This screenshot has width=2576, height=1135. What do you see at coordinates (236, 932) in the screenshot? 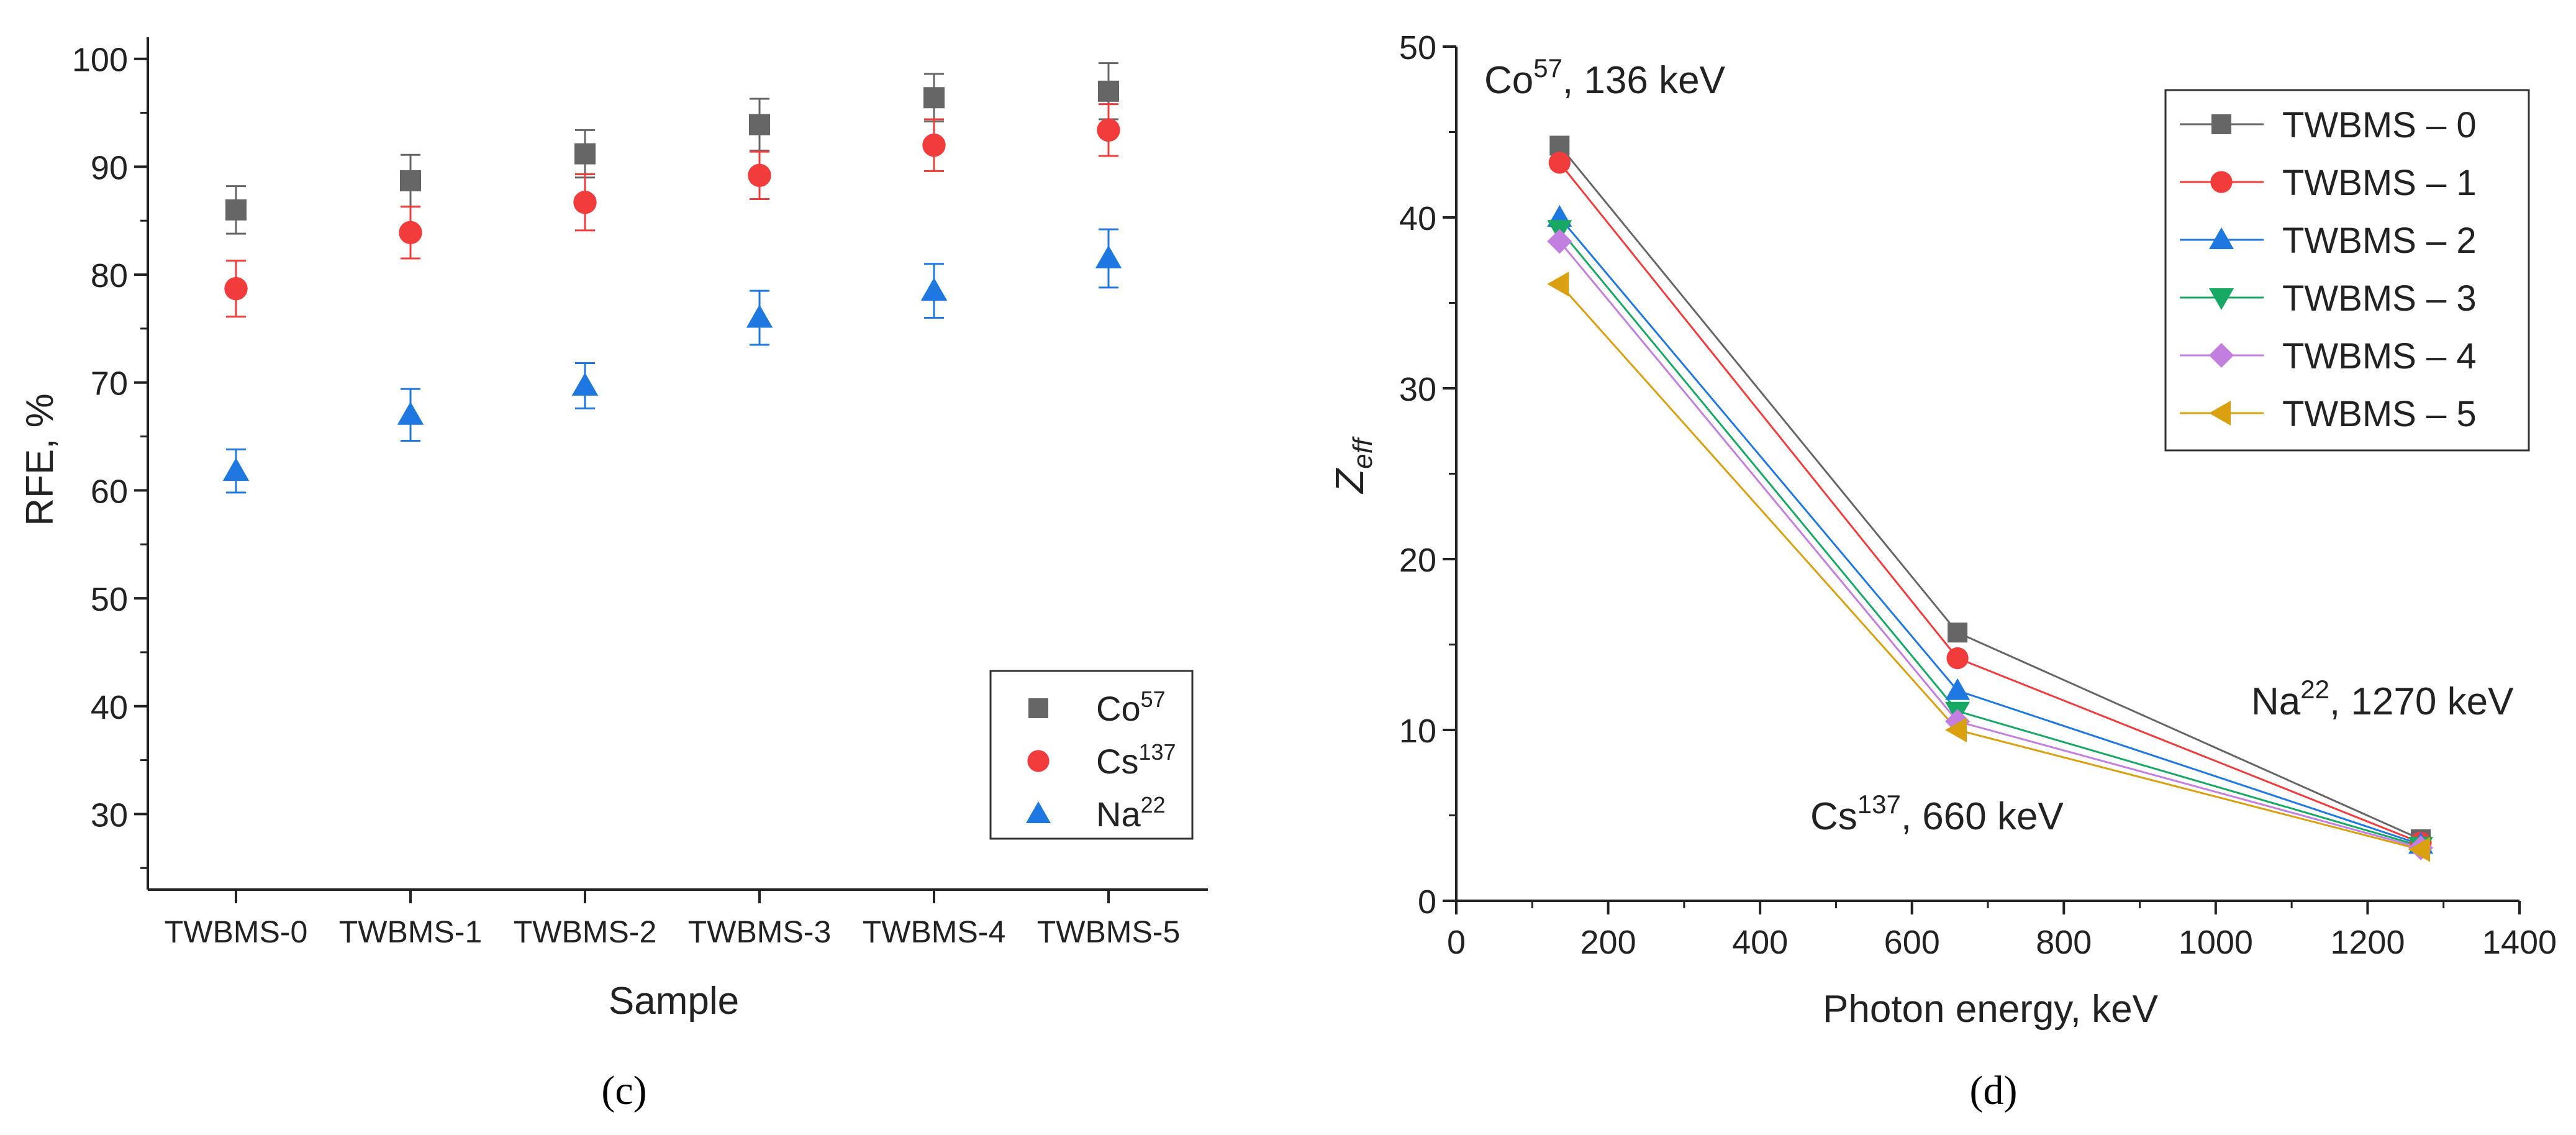
I see `rfe-x-tick-label-twbms-0: TWBMS-0` at bounding box center [236, 932].